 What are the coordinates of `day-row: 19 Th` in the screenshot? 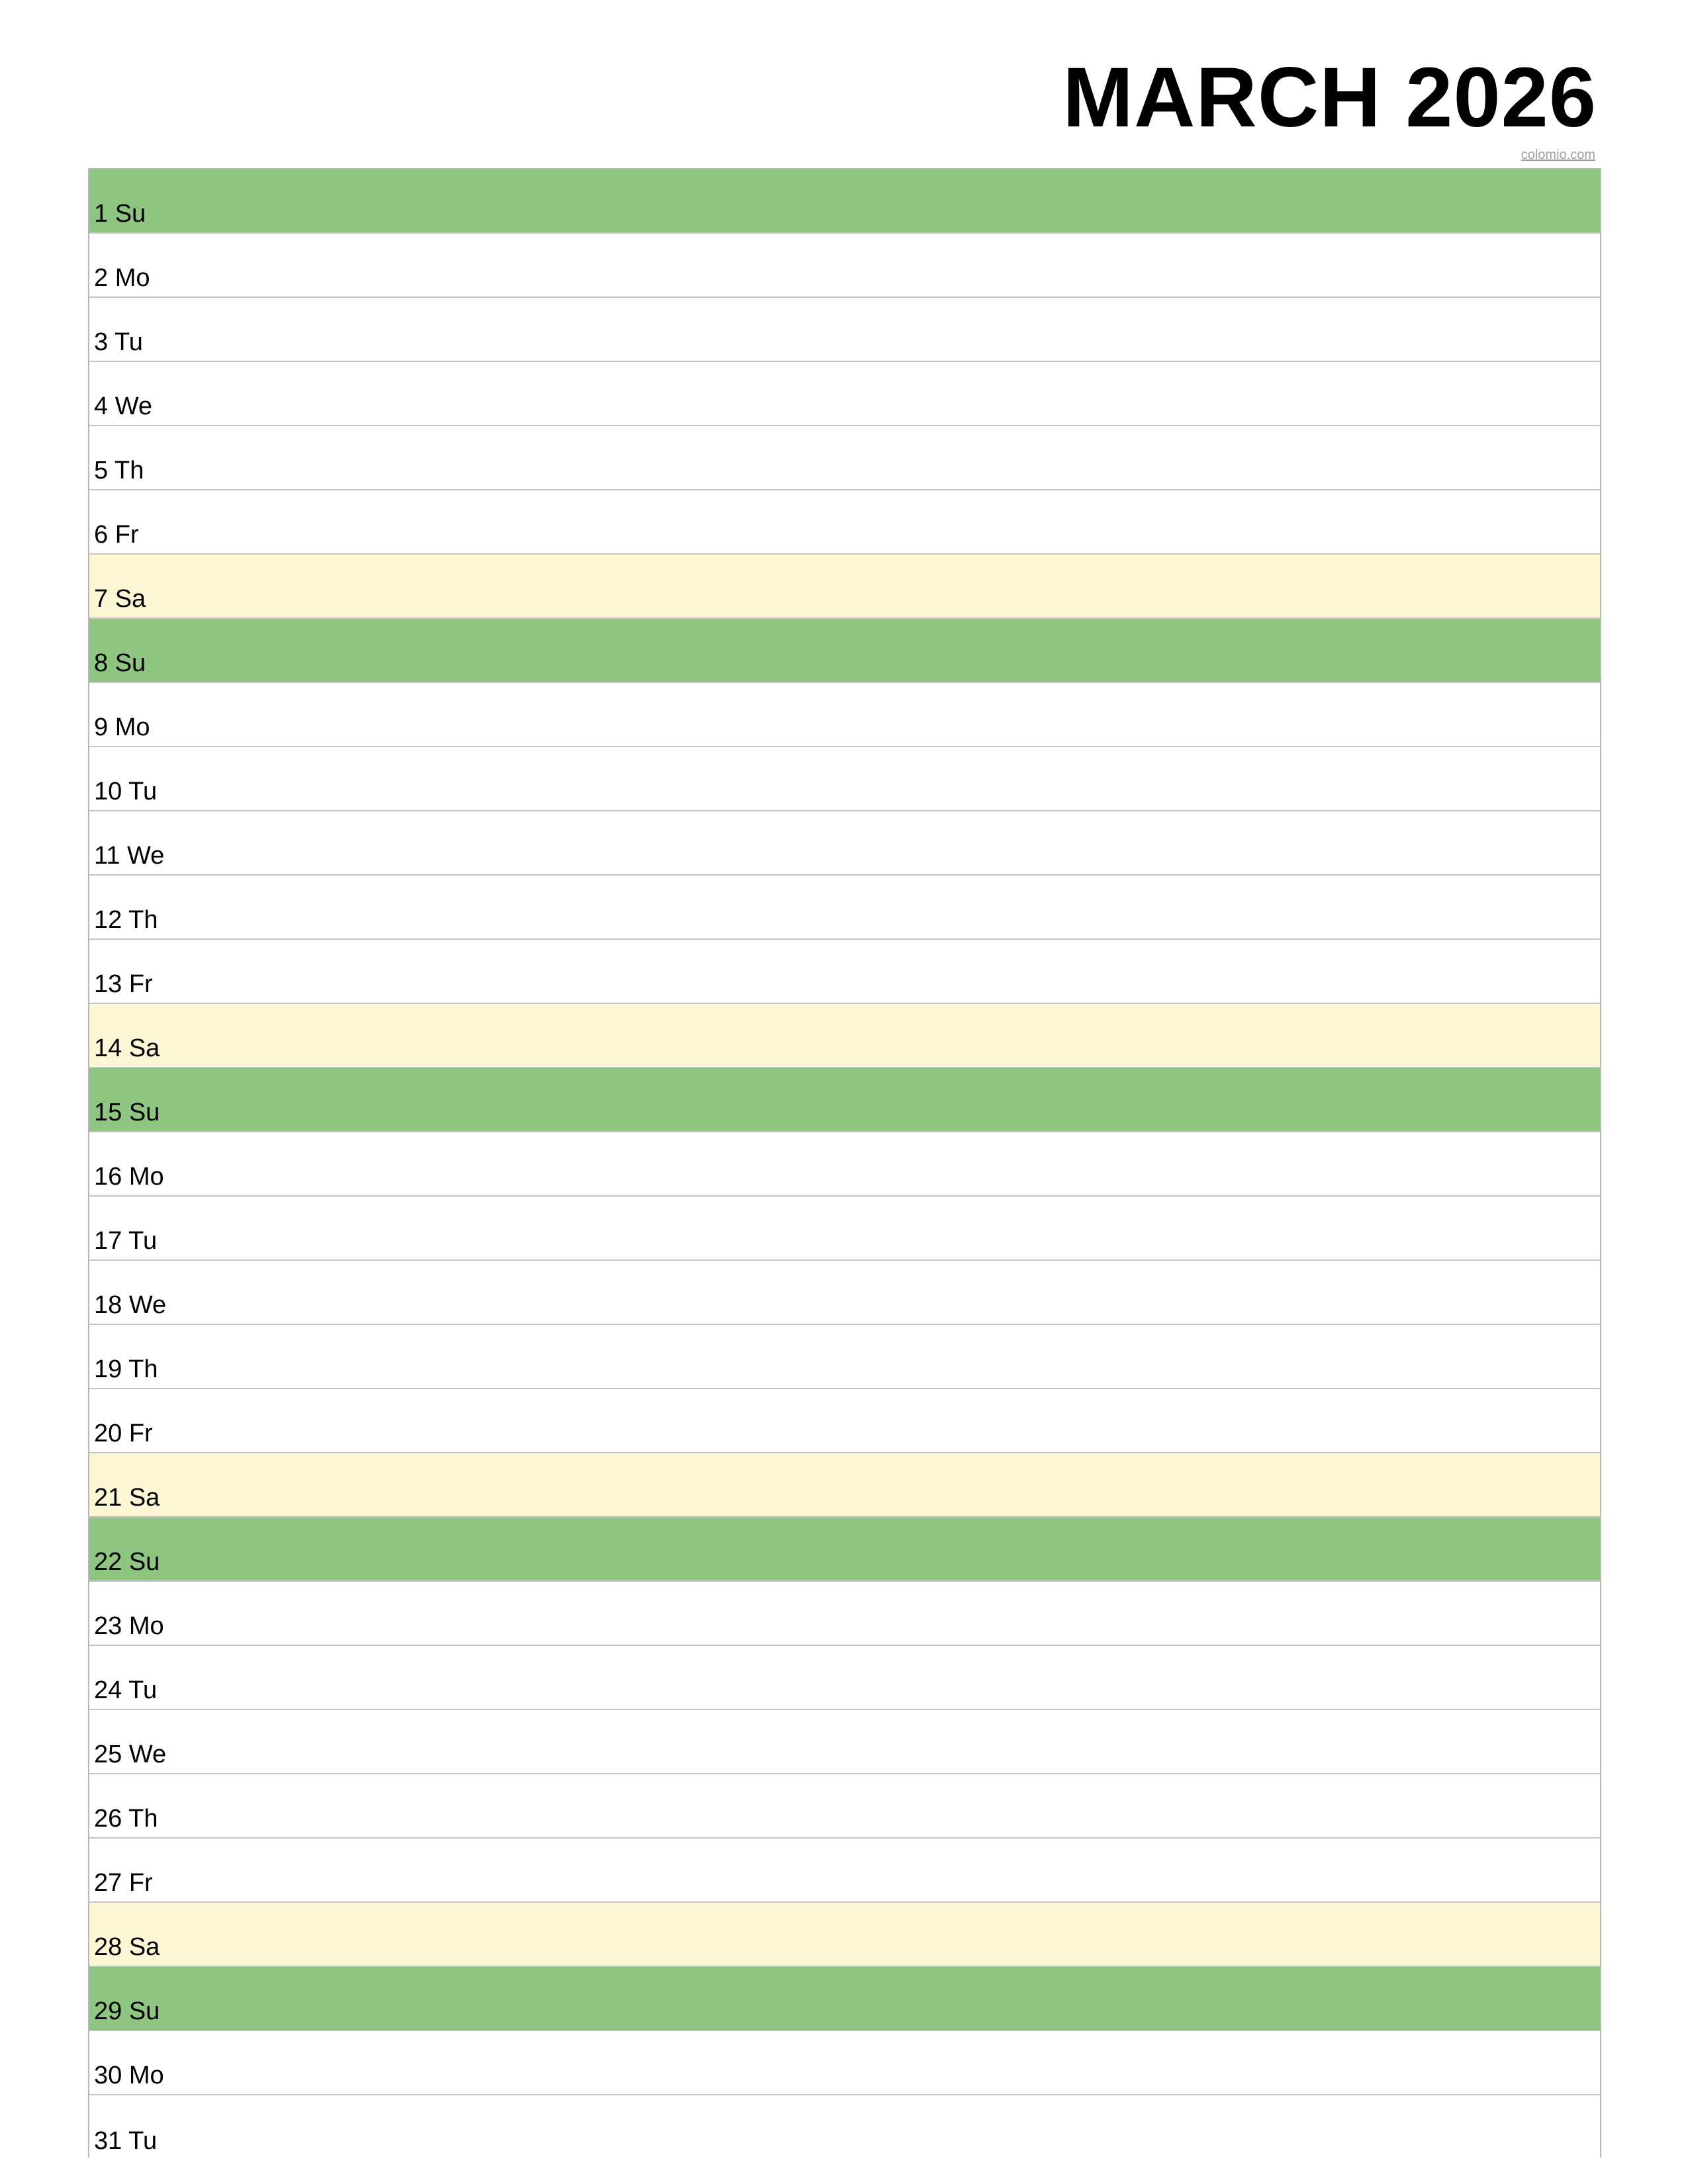 It's located at (844, 1357).